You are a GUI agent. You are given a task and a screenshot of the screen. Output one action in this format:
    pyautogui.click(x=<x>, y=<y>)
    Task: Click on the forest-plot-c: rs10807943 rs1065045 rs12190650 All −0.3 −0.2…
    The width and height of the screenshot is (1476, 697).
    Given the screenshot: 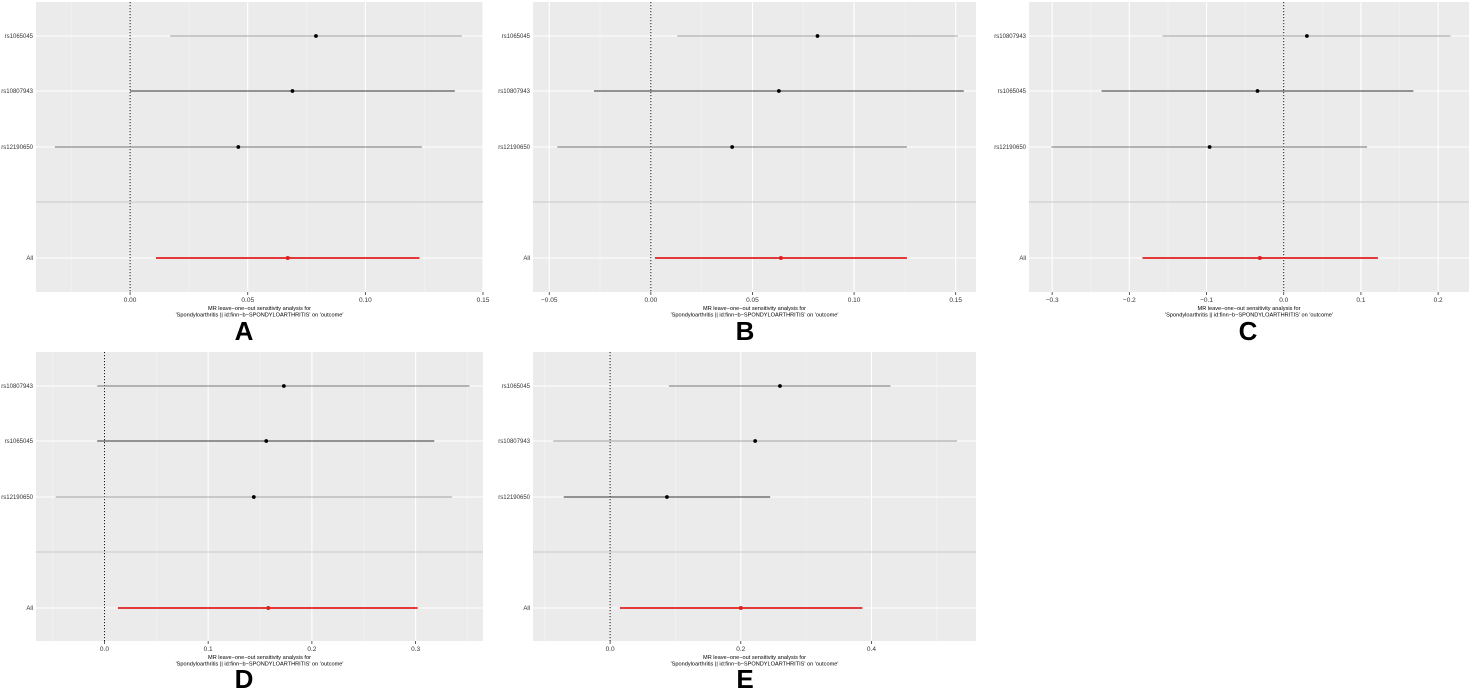 What is the action you would take?
    pyautogui.click(x=1231, y=160)
    